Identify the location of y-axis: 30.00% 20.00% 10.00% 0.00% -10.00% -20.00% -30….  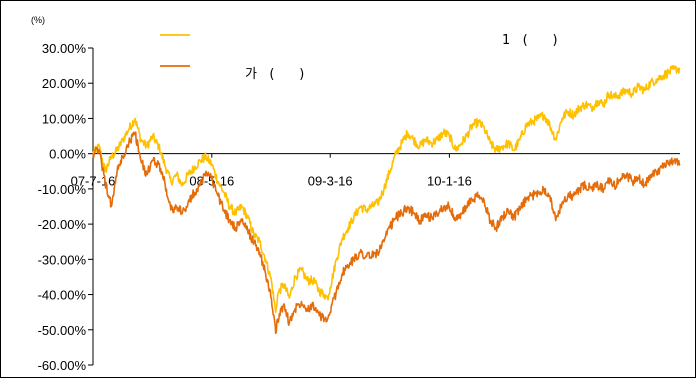
(66, 207).